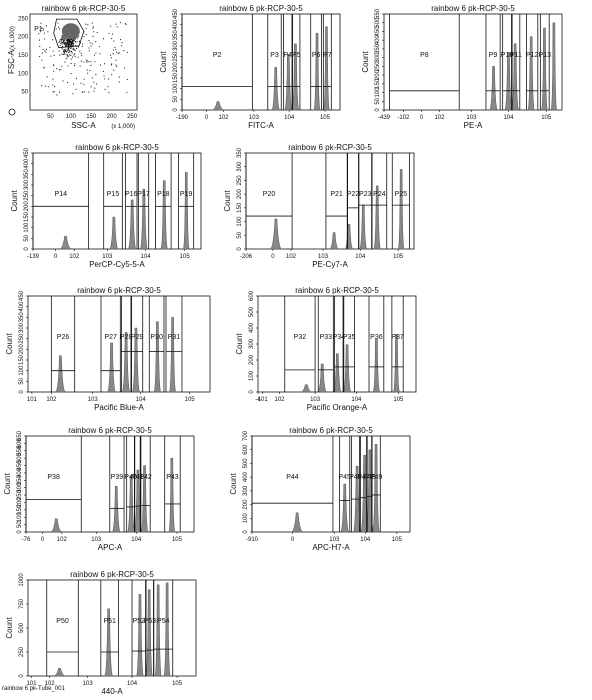 This screenshot has width=592, height=700. What do you see at coordinates (532, 62) in the screenshot?
I see `gate-p12: P12` at bounding box center [532, 62].